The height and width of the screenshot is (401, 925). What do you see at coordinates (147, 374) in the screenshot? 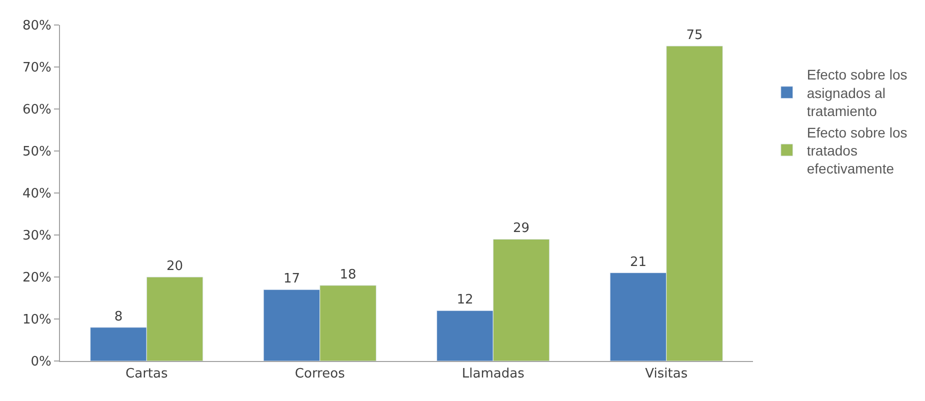
I see `x-tick-label: Cartas` at bounding box center [147, 374].